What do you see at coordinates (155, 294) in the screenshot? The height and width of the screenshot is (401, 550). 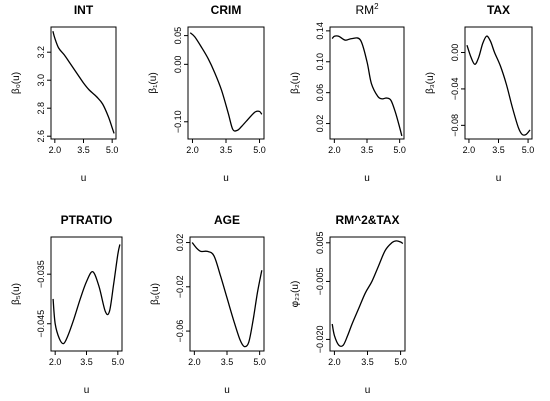 I see `y-axis-label: β₆(u)` at bounding box center [155, 294].